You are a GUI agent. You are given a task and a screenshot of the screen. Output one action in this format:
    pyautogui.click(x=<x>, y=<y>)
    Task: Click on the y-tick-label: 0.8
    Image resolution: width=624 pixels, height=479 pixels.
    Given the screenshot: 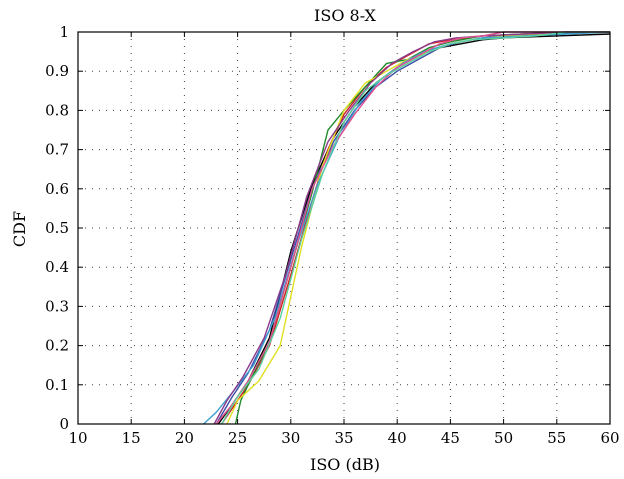 What is the action you would take?
    pyautogui.click(x=57, y=110)
    